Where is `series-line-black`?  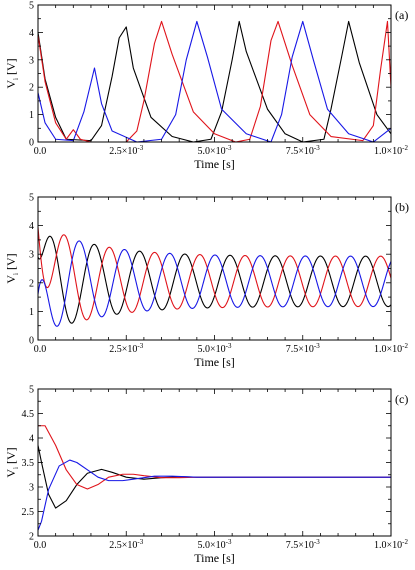
series-line-black is located at coordinates (214, 279).